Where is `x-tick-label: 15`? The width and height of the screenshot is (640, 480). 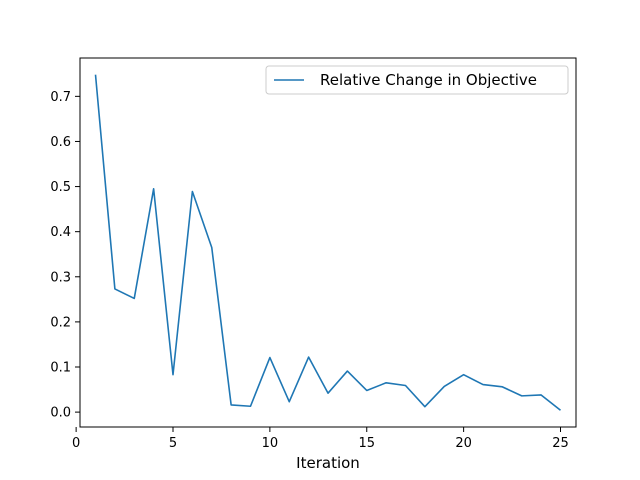
x-tick-label: 15 is located at coordinates (366, 443).